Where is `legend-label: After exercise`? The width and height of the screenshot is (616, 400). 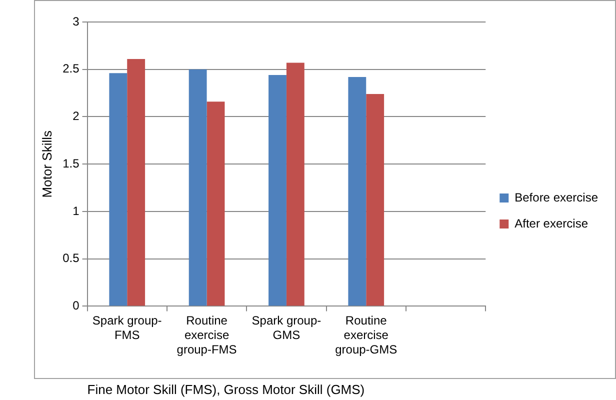
legend-label: After exercise is located at coordinates (551, 223).